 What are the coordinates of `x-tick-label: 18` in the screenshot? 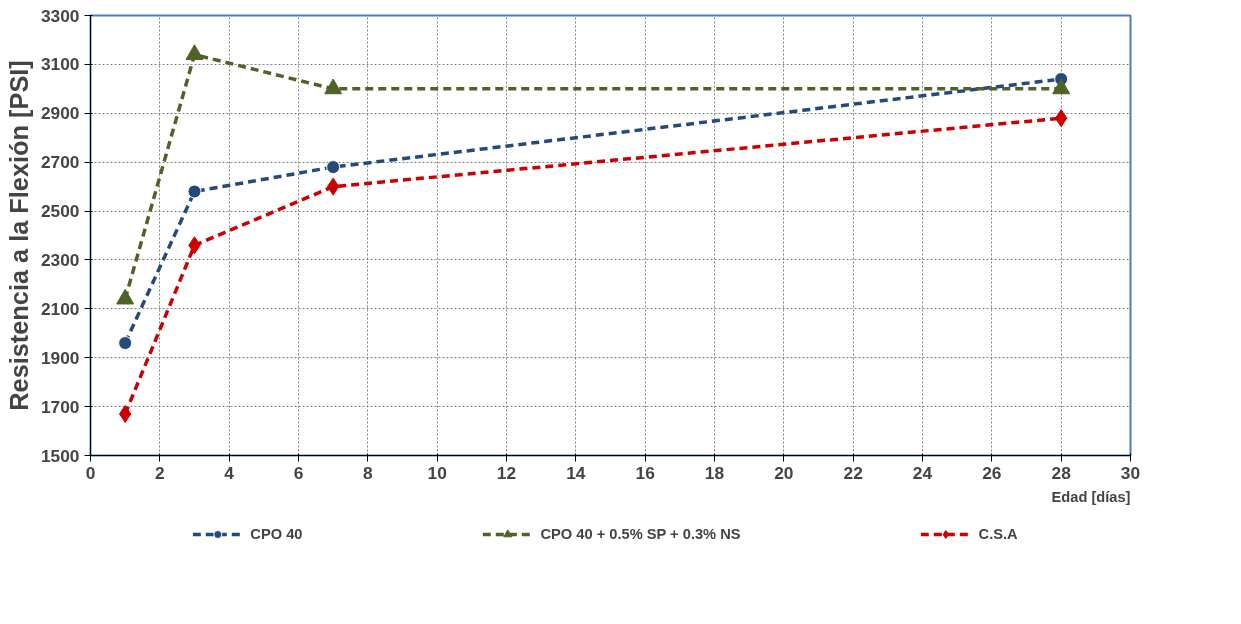 It's located at (714, 472).